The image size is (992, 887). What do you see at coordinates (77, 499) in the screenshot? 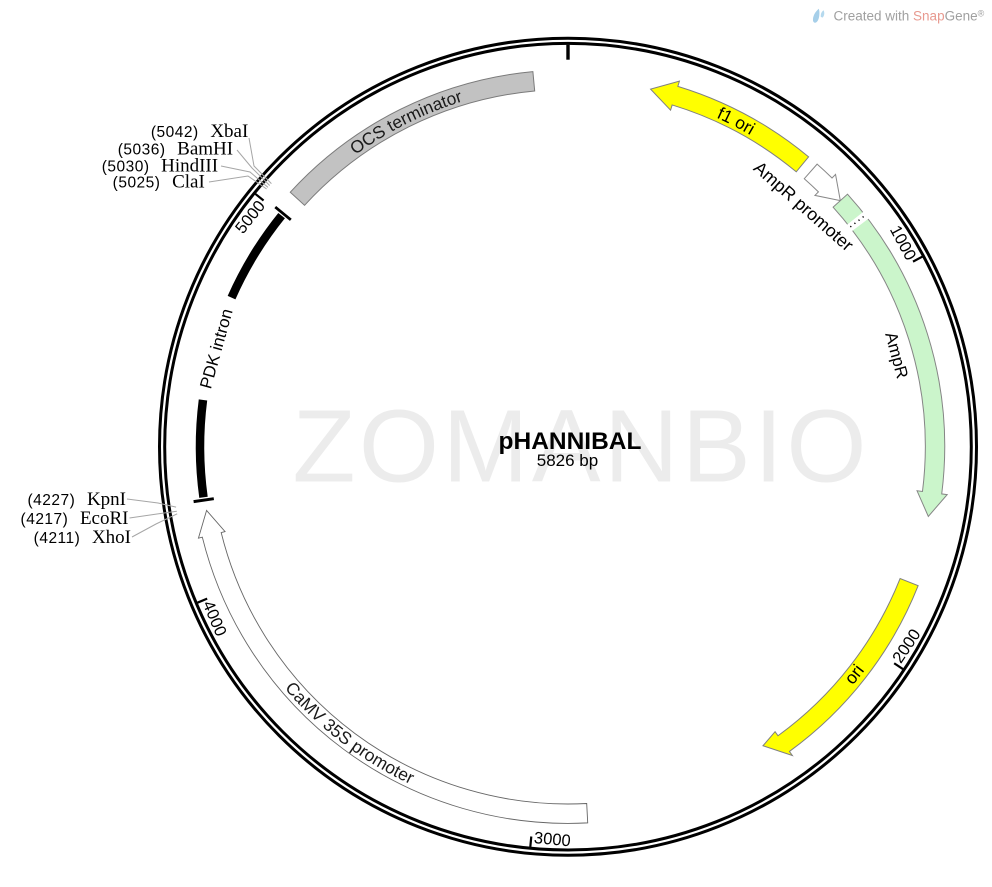
I see `svg-text: (4227) KpnI` at bounding box center [77, 499].